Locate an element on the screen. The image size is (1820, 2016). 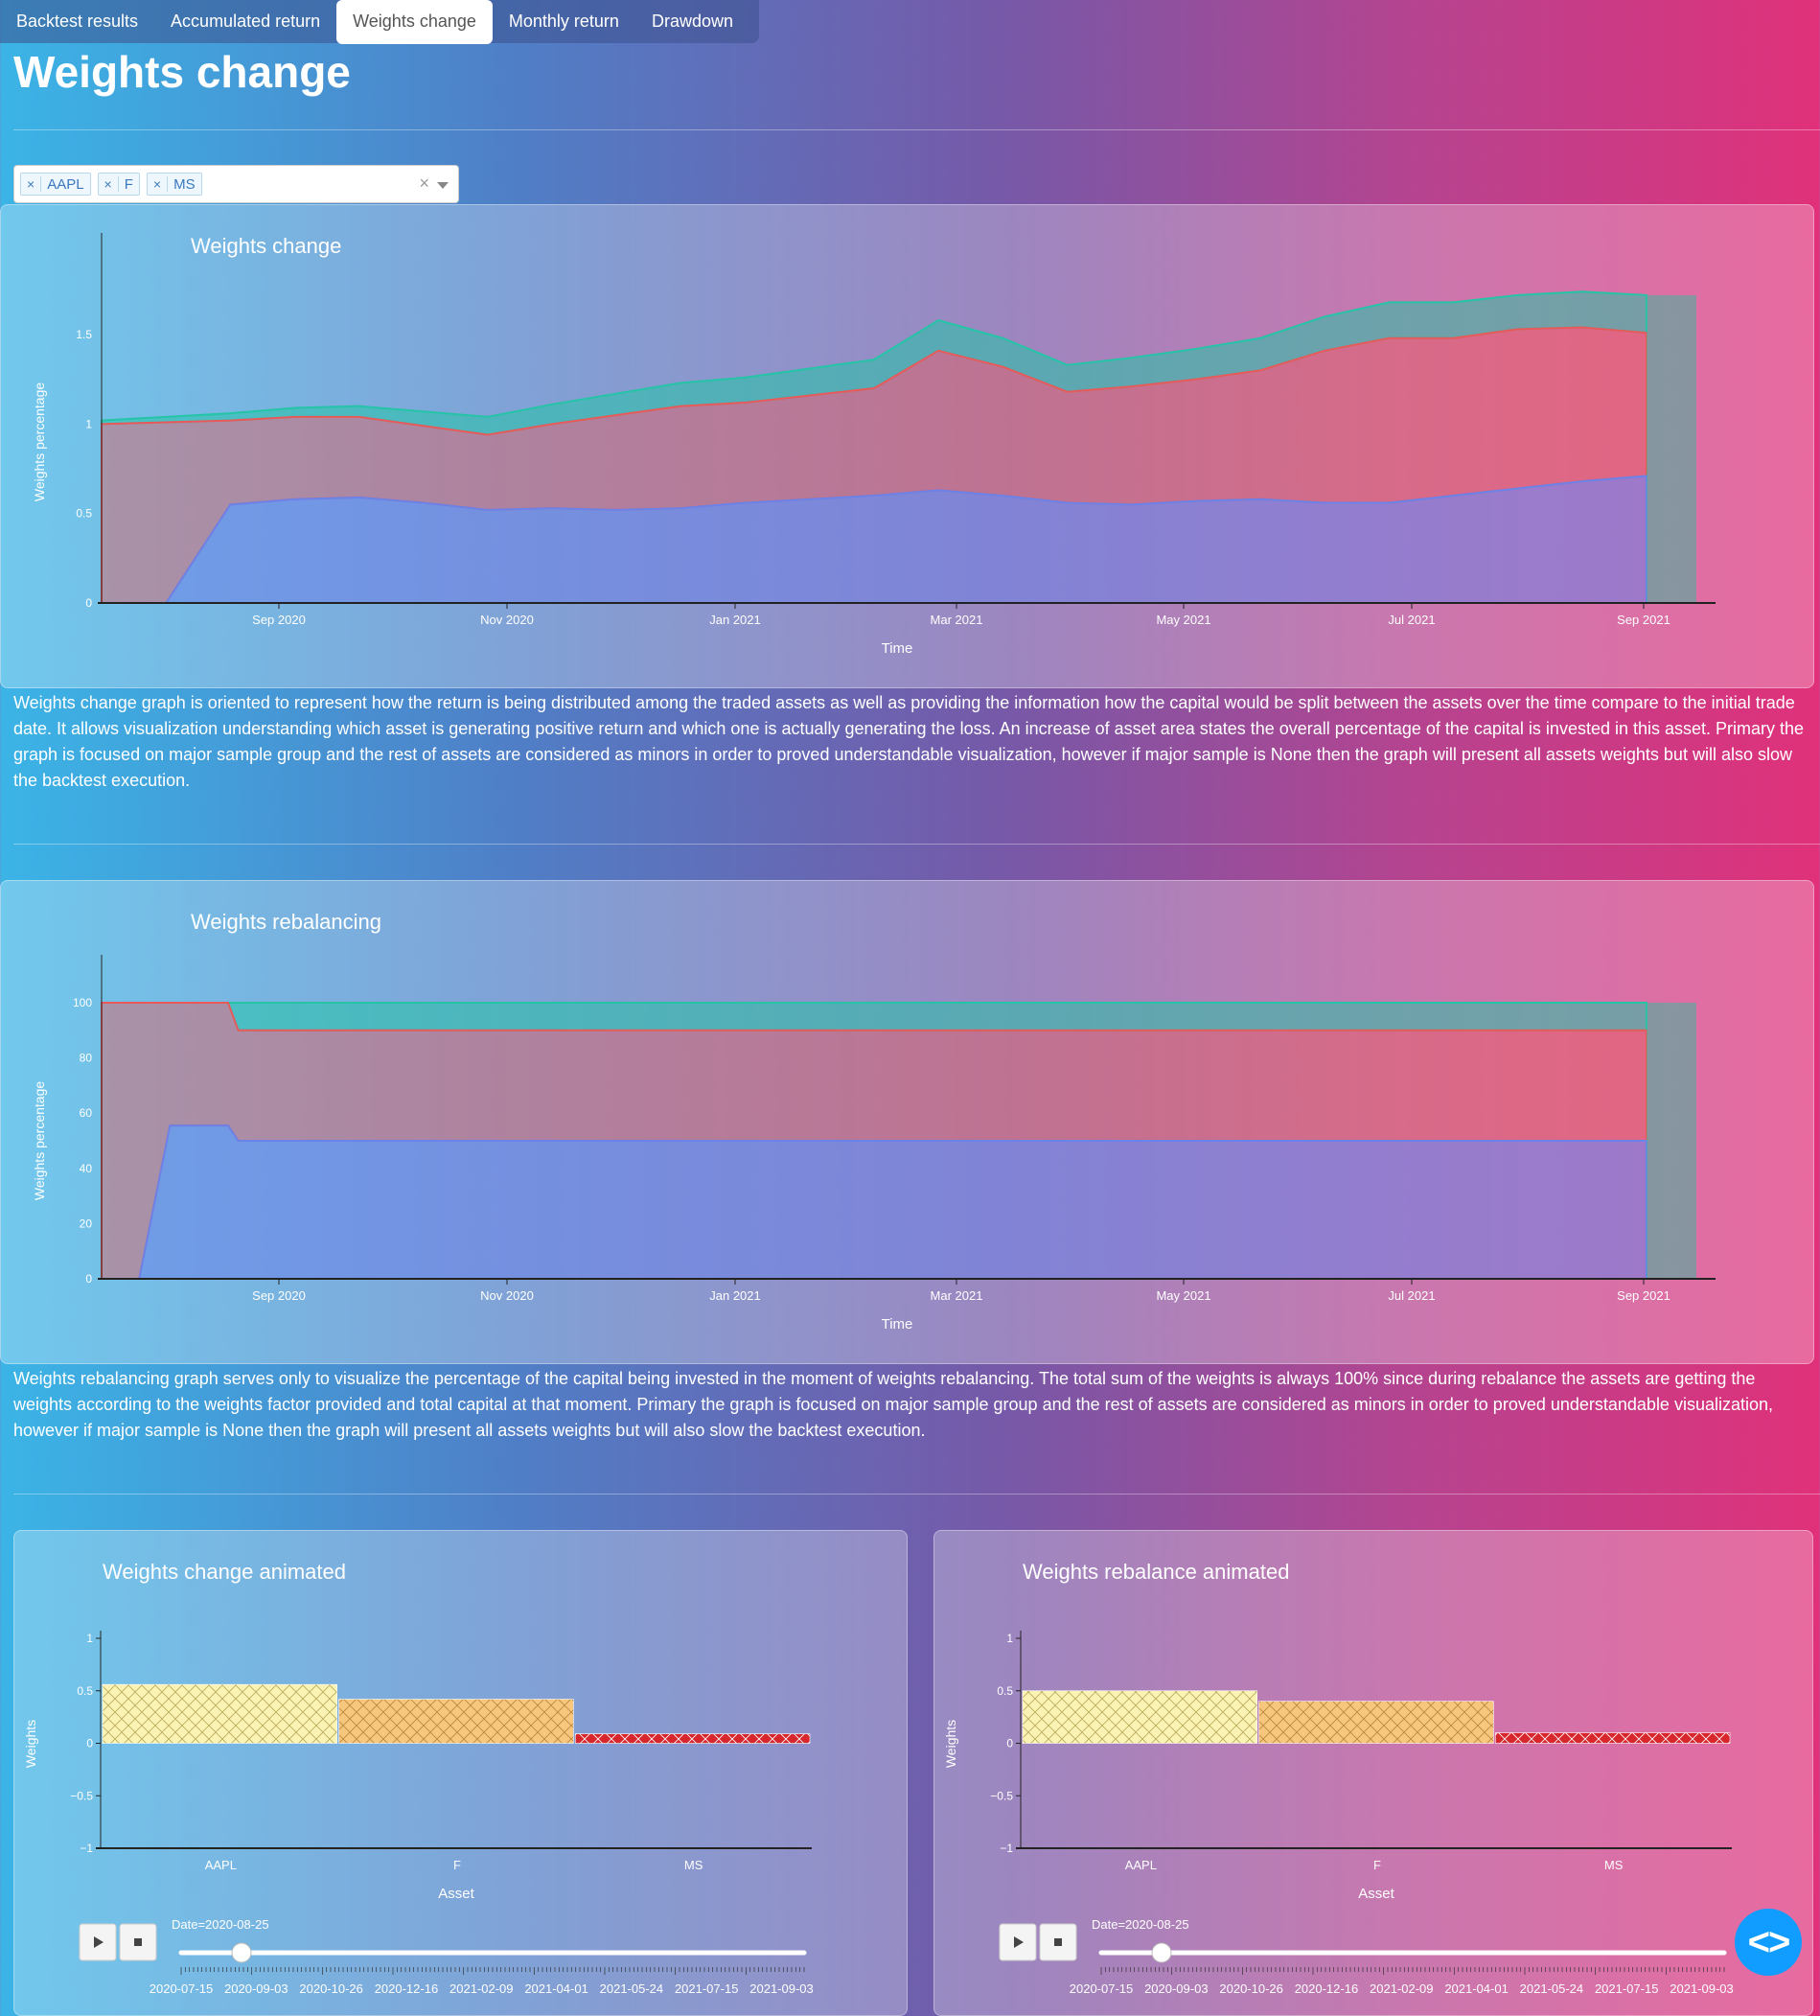
chip-ms: × MS is located at coordinates (174, 184).